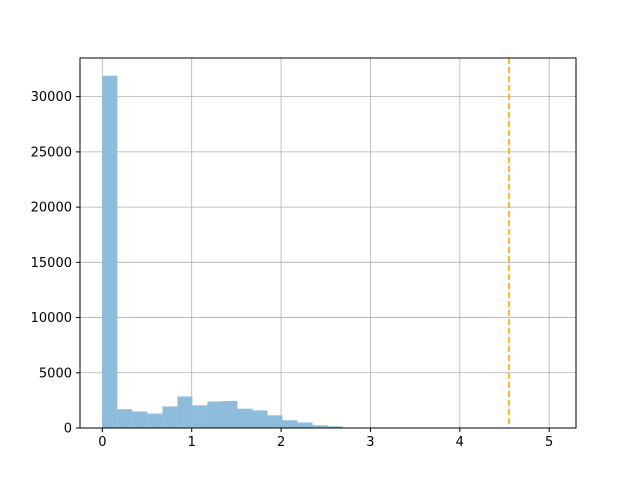  What do you see at coordinates (51, 97) in the screenshot?
I see `y-tick-label-6: 30000` at bounding box center [51, 97].